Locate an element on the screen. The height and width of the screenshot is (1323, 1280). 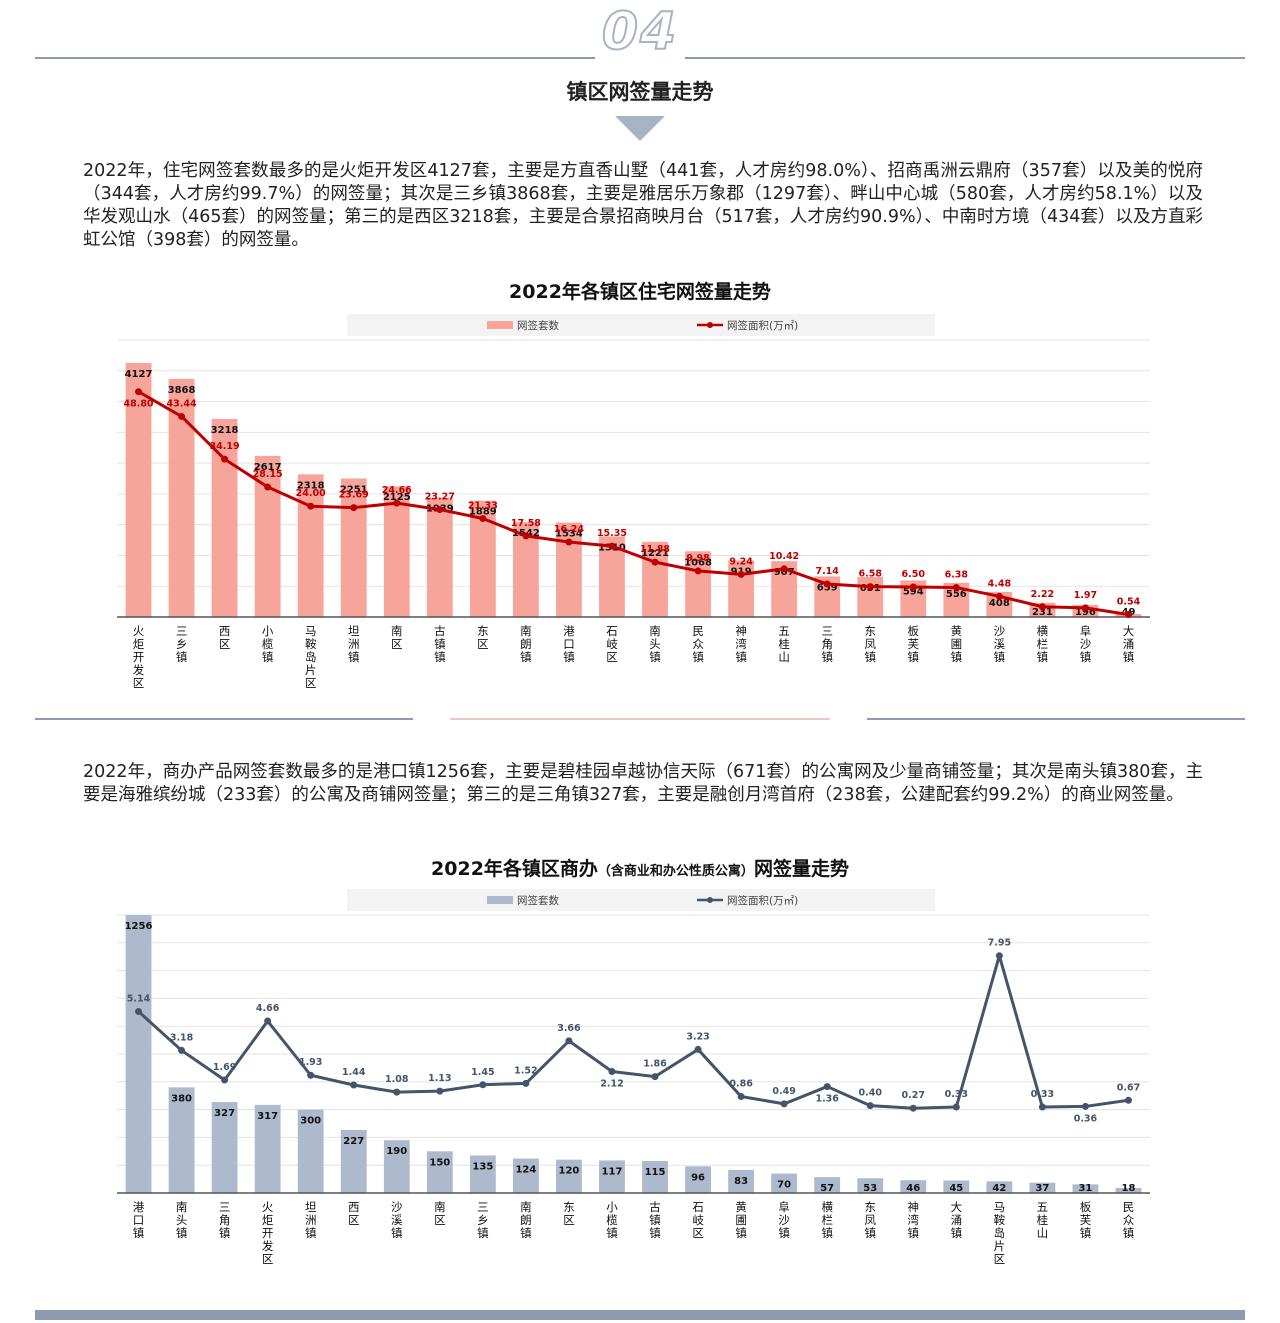
legend-line-marker is located at coordinates (710, 900).